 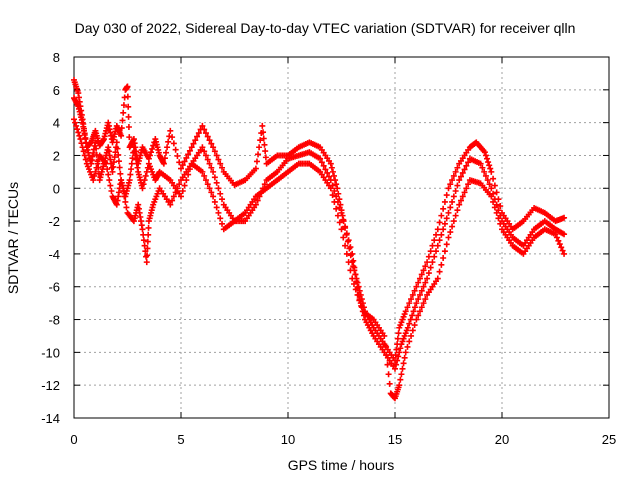 What do you see at coordinates (50, 418) in the screenshot?
I see `y-tick-label: -14` at bounding box center [50, 418].